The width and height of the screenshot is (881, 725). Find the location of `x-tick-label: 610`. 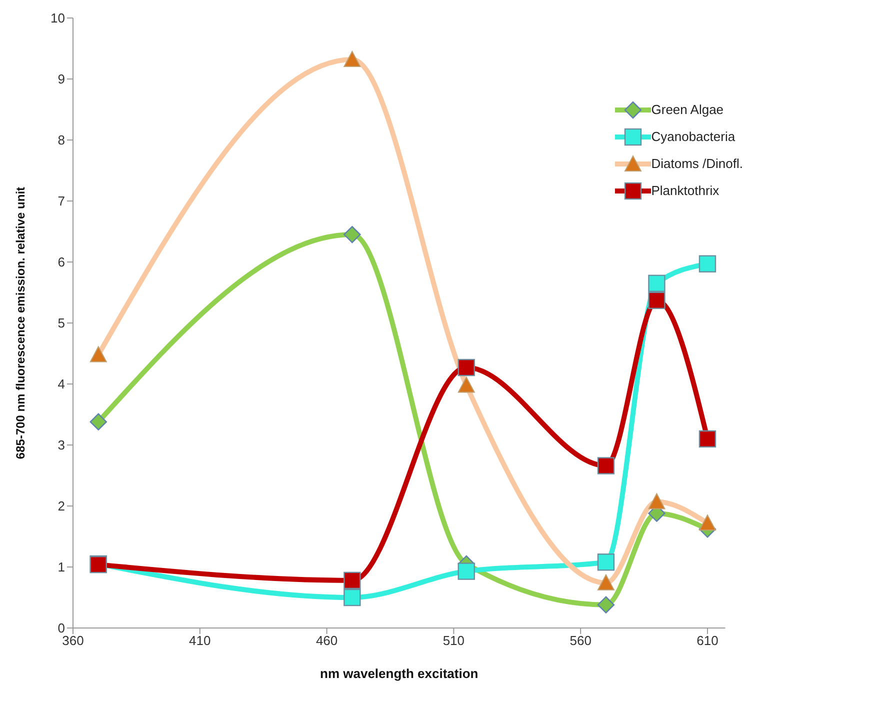

x-tick-label: 610 is located at coordinates (707, 640).